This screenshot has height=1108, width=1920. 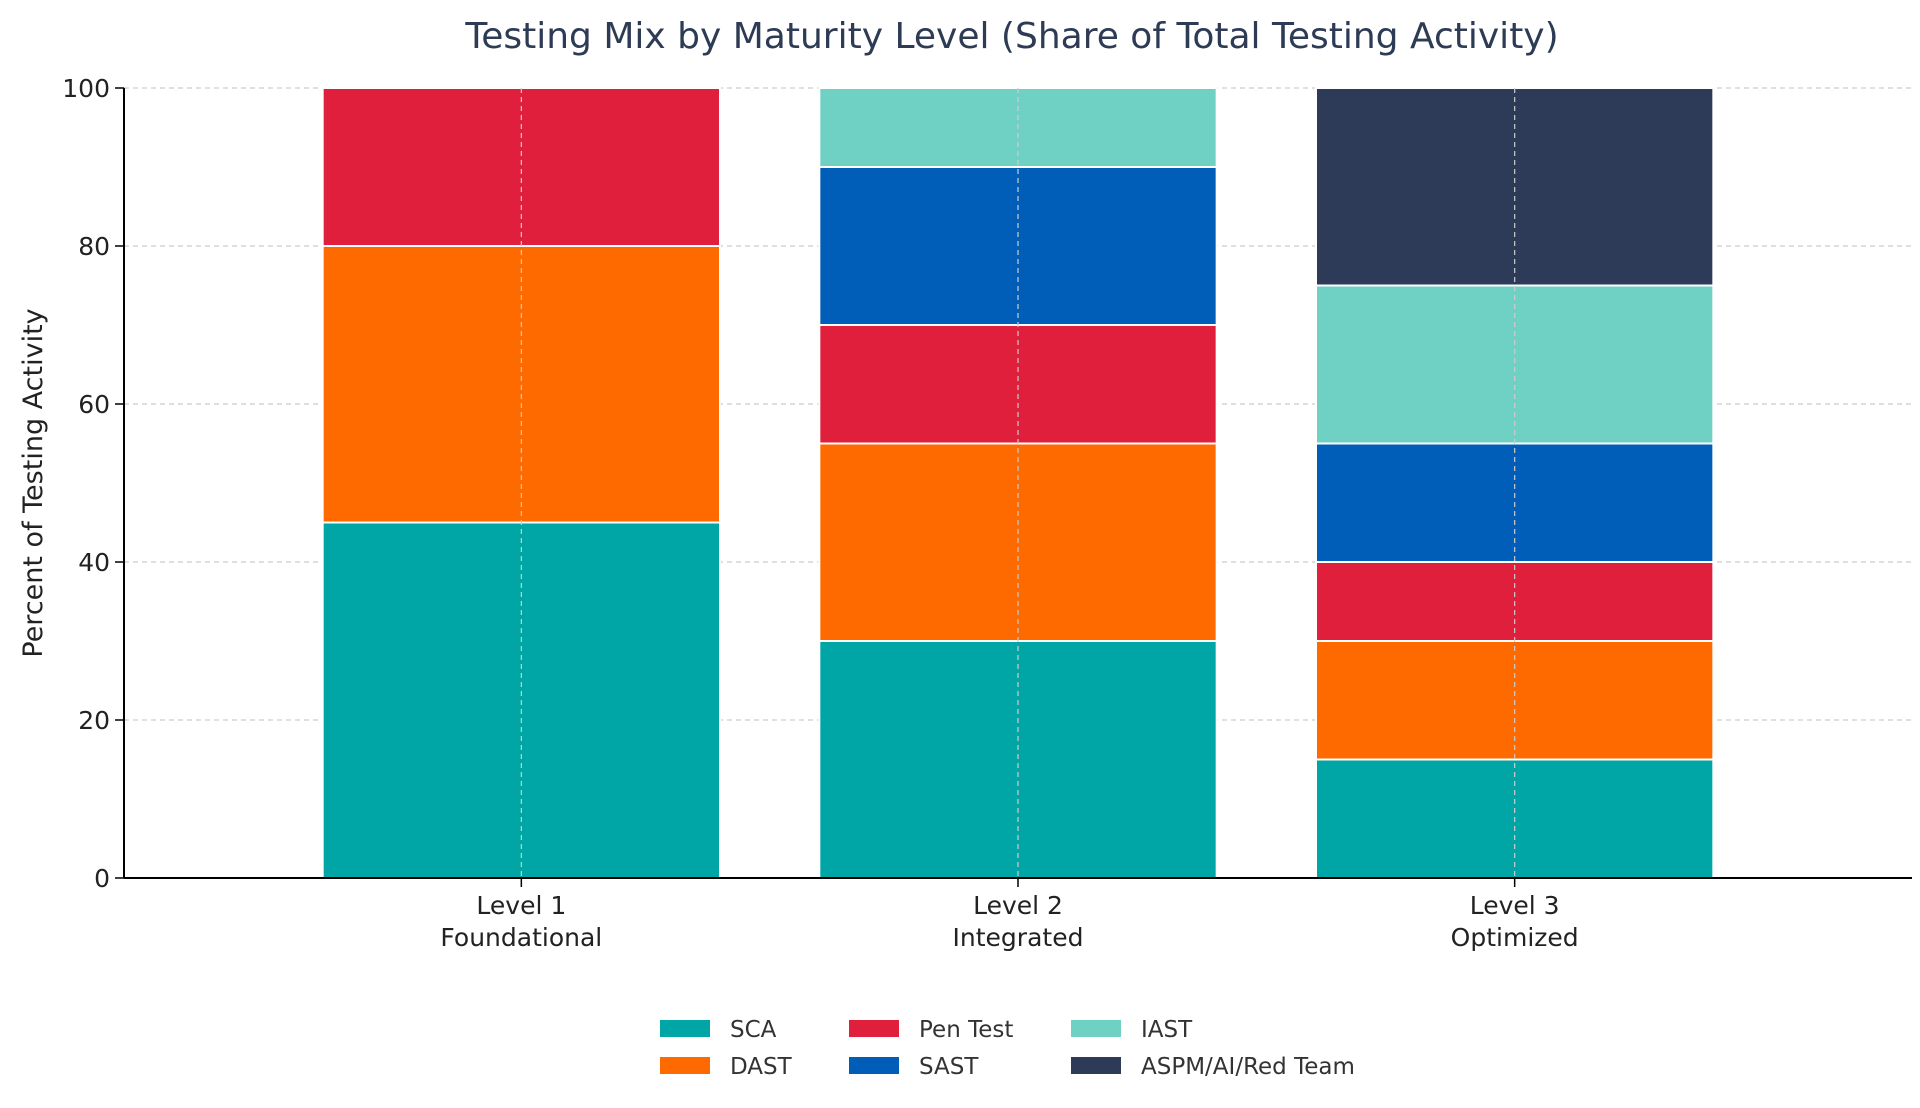 I want to click on legend: SCA DAST Pen Test SAST IAST ASPM/AI/Red Team, so click(x=1007, y=1048).